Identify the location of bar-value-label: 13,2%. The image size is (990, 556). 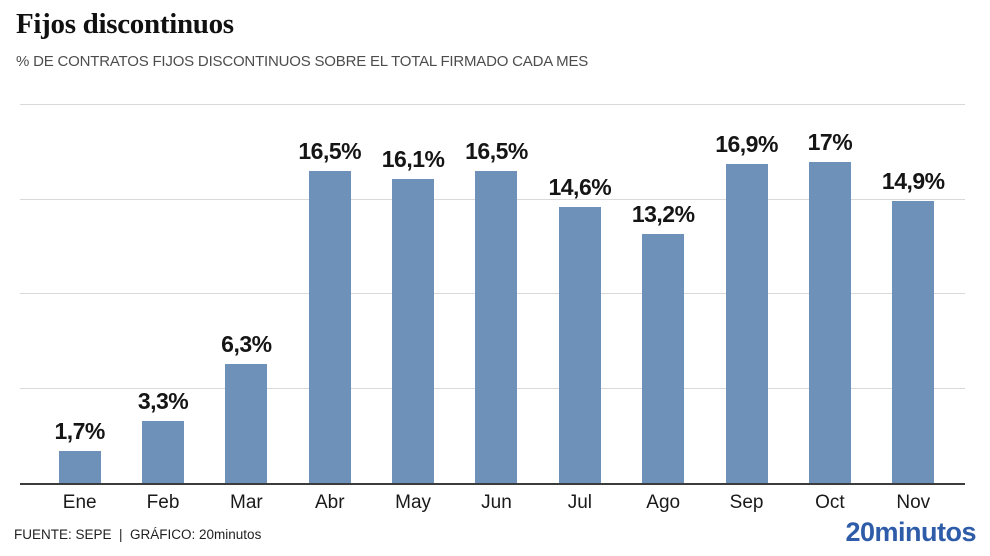
(663, 213).